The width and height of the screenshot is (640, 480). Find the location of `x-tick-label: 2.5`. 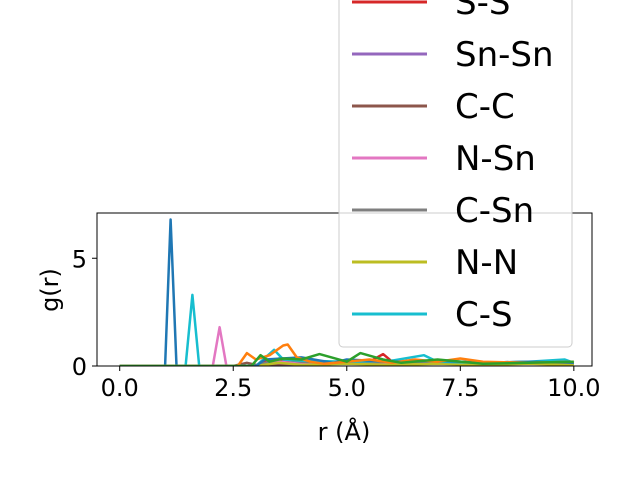

x-tick-label: 2.5 is located at coordinates (233, 388).